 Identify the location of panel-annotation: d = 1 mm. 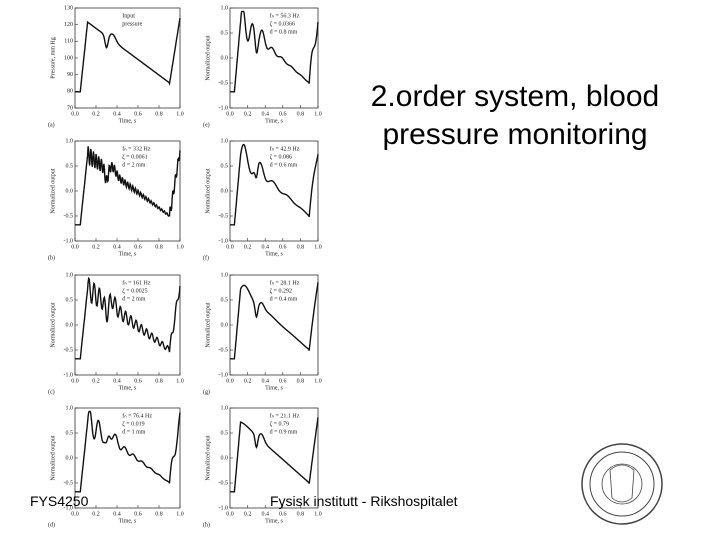
(134, 432).